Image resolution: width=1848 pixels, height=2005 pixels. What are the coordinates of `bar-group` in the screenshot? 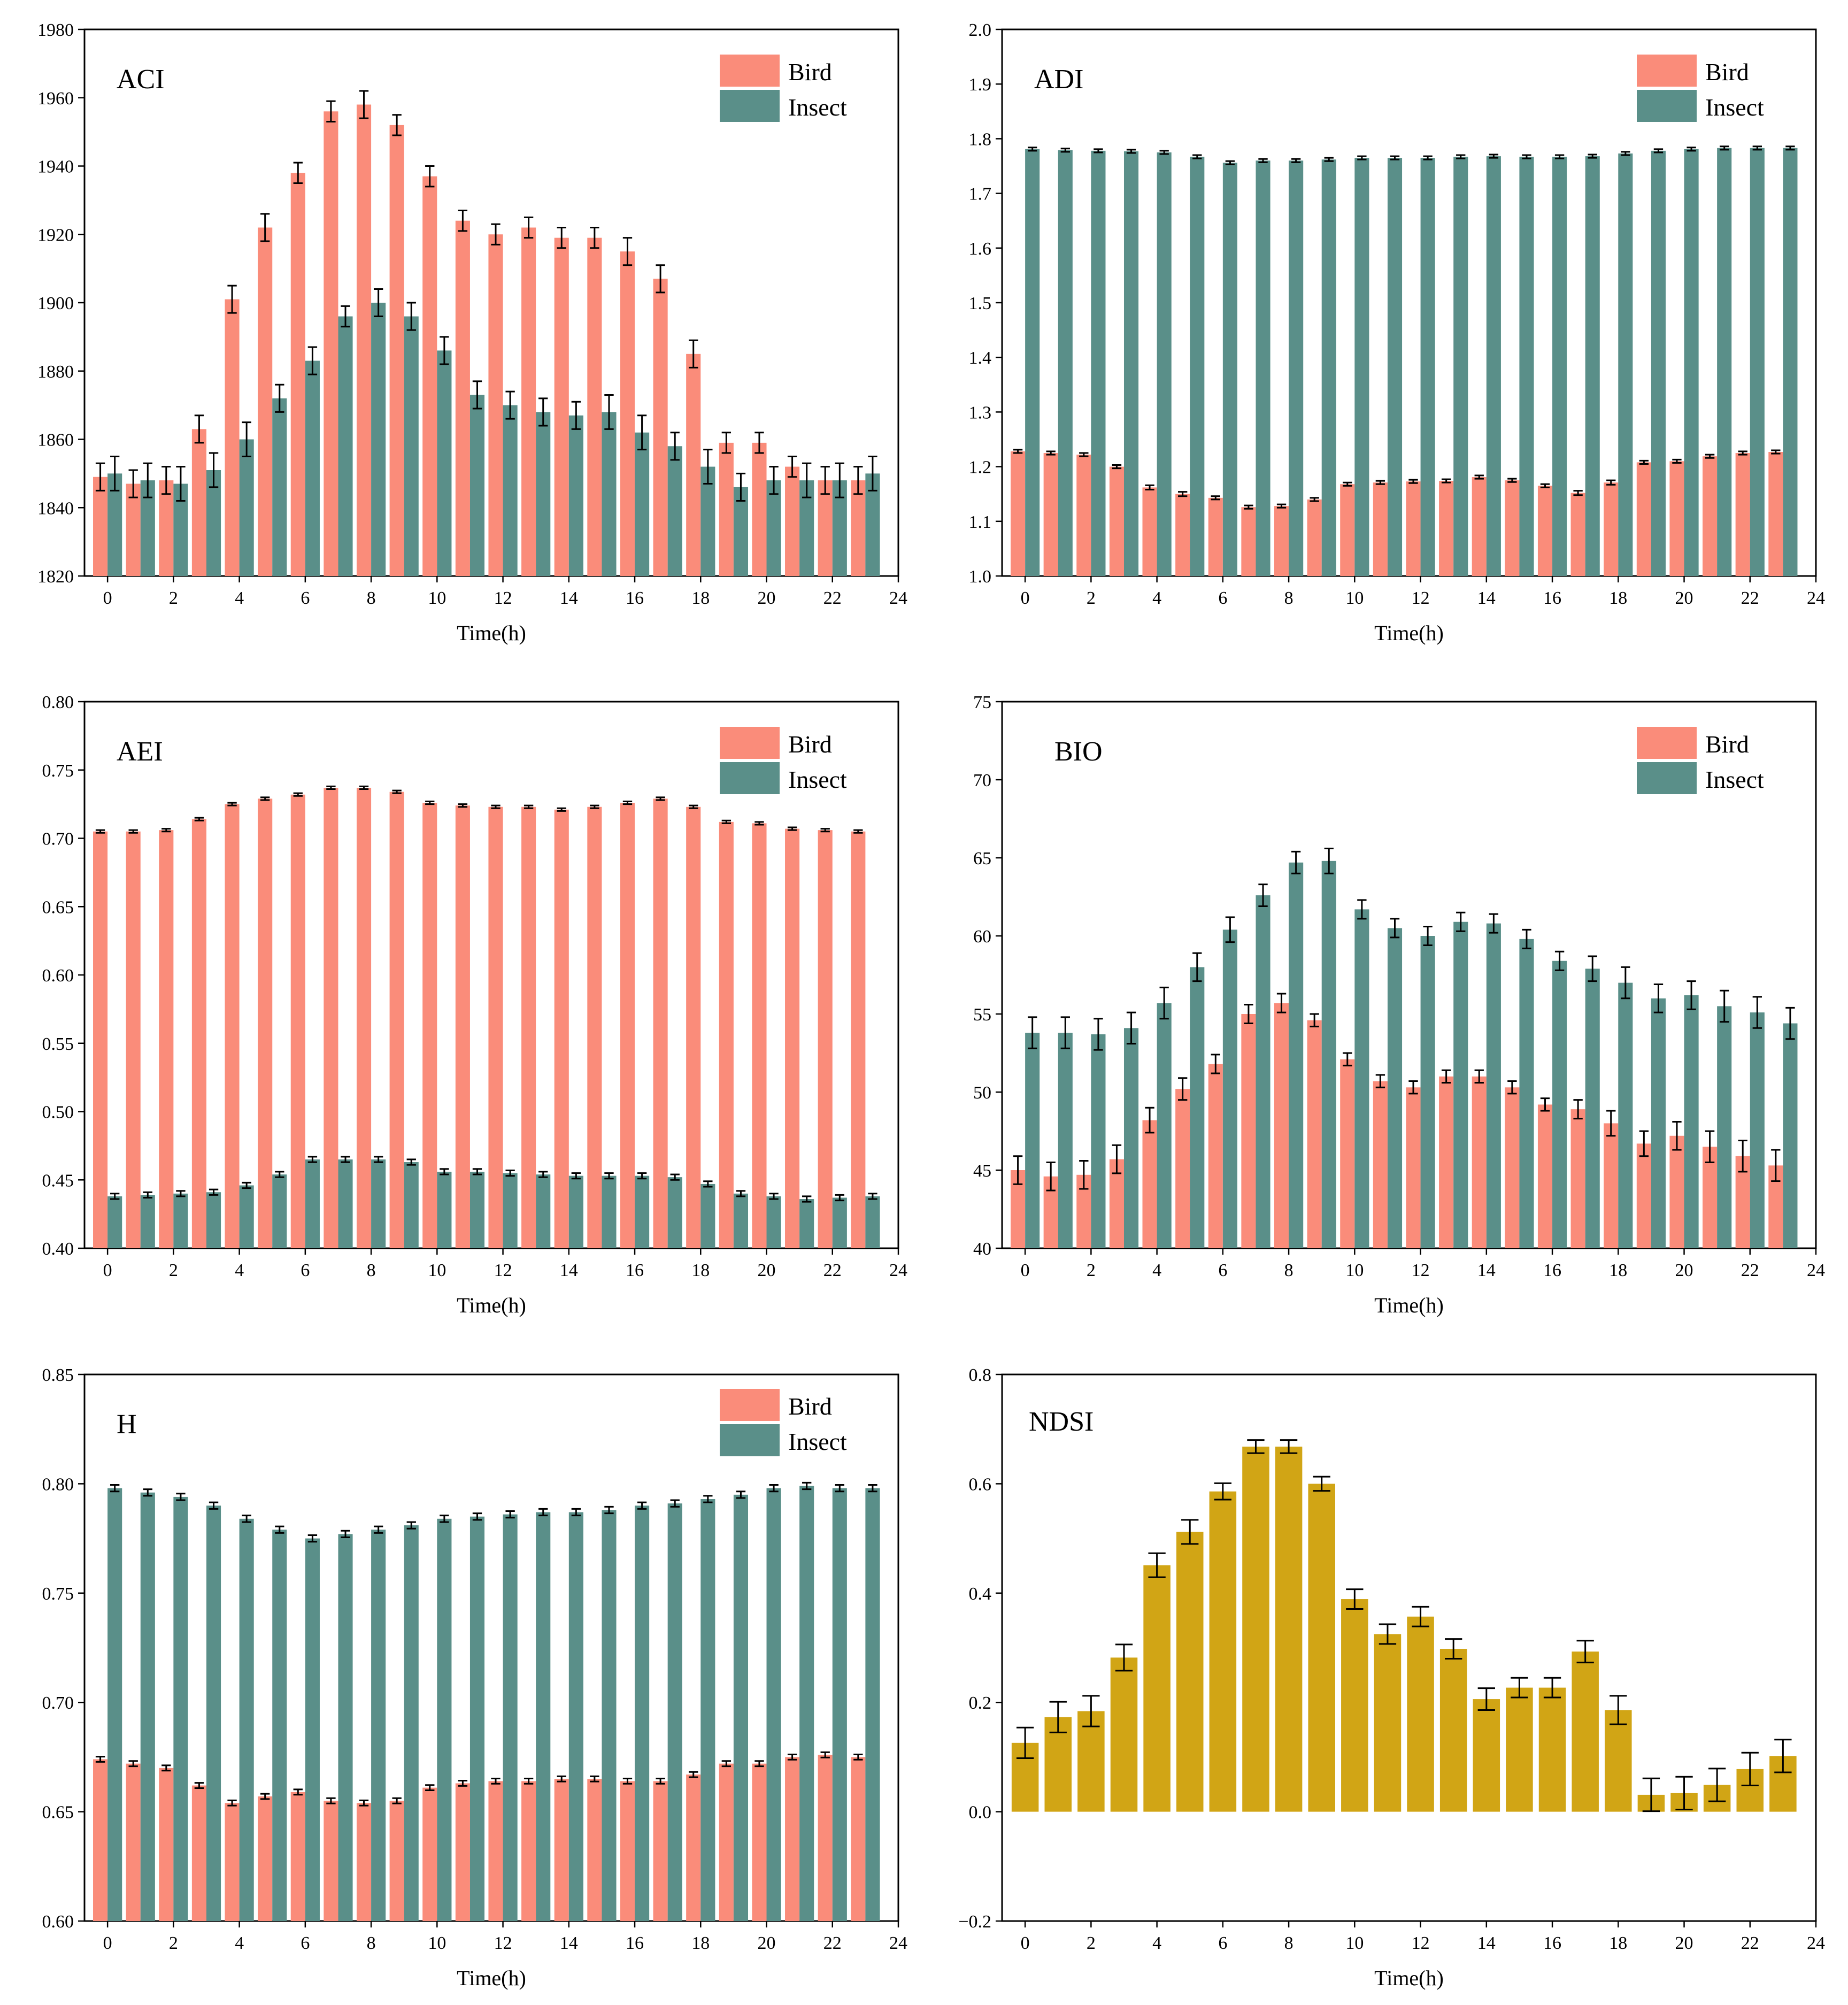 It's located at (1404, 1047).